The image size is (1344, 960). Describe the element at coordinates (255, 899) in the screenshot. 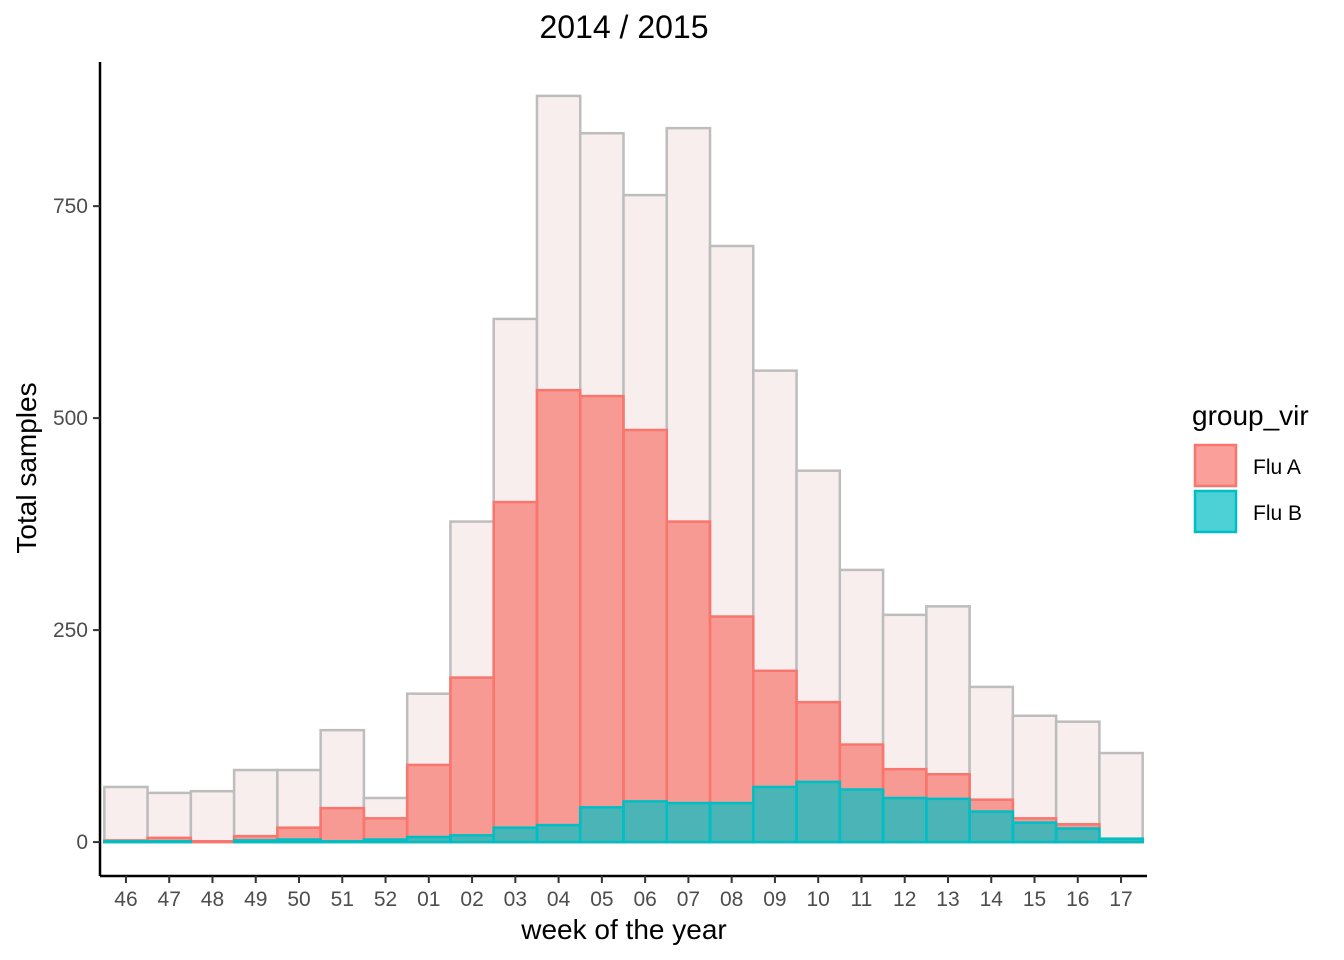

I see `x-tick-label-49: 49` at that location.